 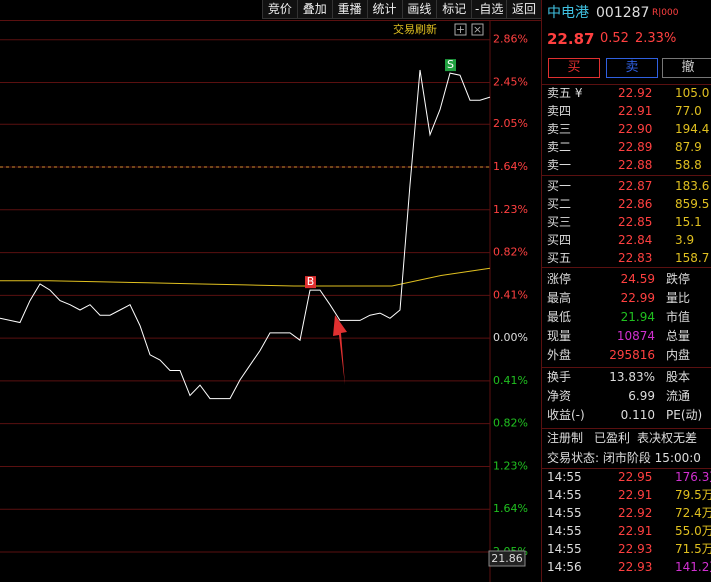 I want to click on toolbar-button: -自选, so click(x=488, y=9).